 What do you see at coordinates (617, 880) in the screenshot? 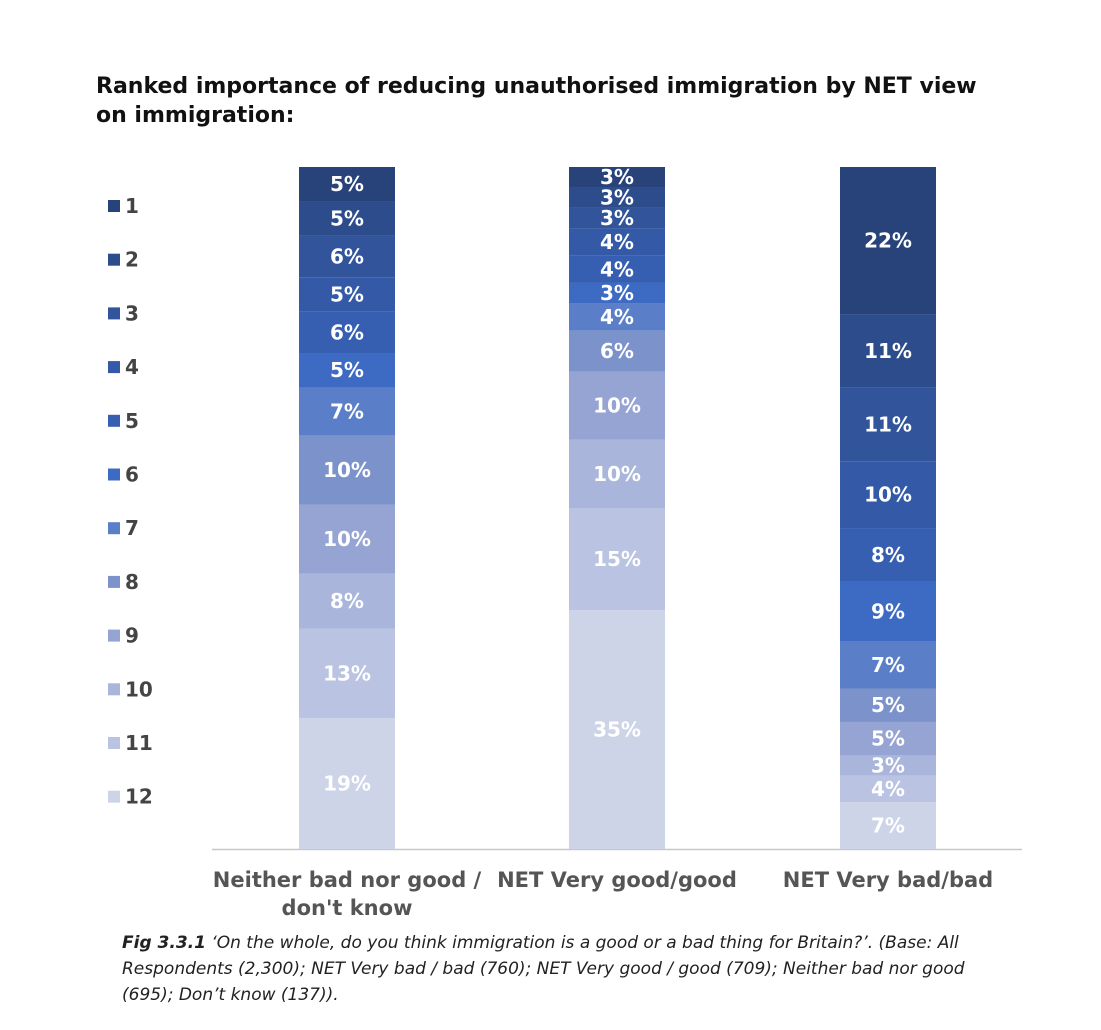
I see `x-tick-label: NET Very good/good` at bounding box center [617, 880].